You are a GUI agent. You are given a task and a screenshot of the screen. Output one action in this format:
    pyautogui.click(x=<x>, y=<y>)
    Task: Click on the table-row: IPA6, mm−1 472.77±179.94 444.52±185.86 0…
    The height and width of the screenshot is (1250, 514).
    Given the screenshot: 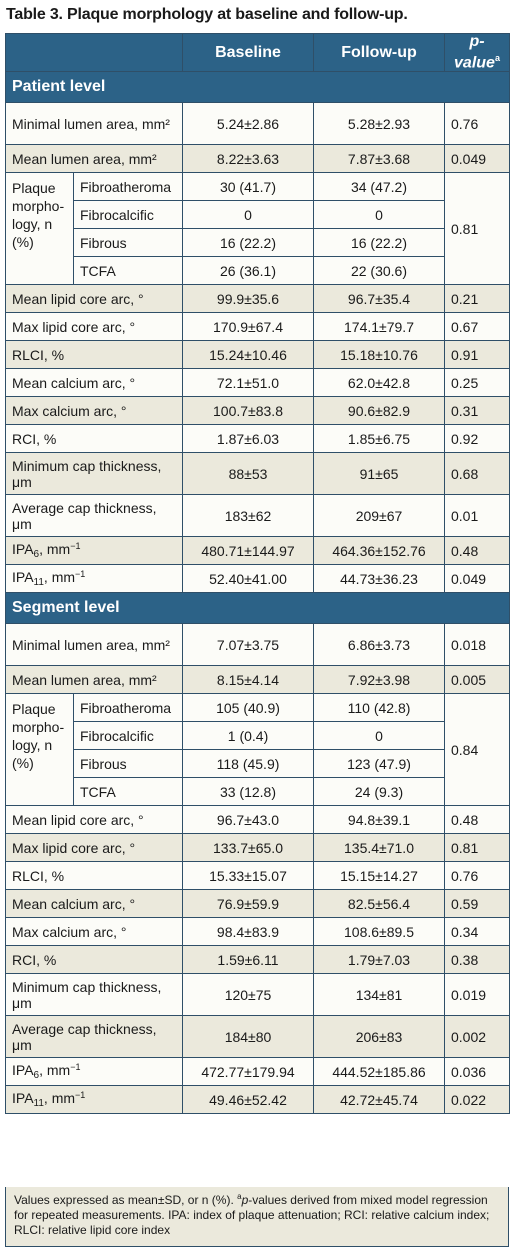 What is the action you would take?
    pyautogui.click(x=257, y=1072)
    